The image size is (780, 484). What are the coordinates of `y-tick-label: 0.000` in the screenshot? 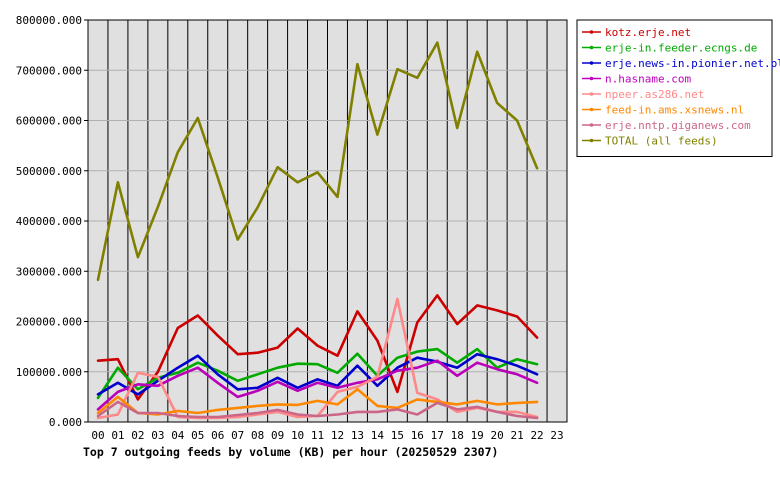 It's located at (65, 422).